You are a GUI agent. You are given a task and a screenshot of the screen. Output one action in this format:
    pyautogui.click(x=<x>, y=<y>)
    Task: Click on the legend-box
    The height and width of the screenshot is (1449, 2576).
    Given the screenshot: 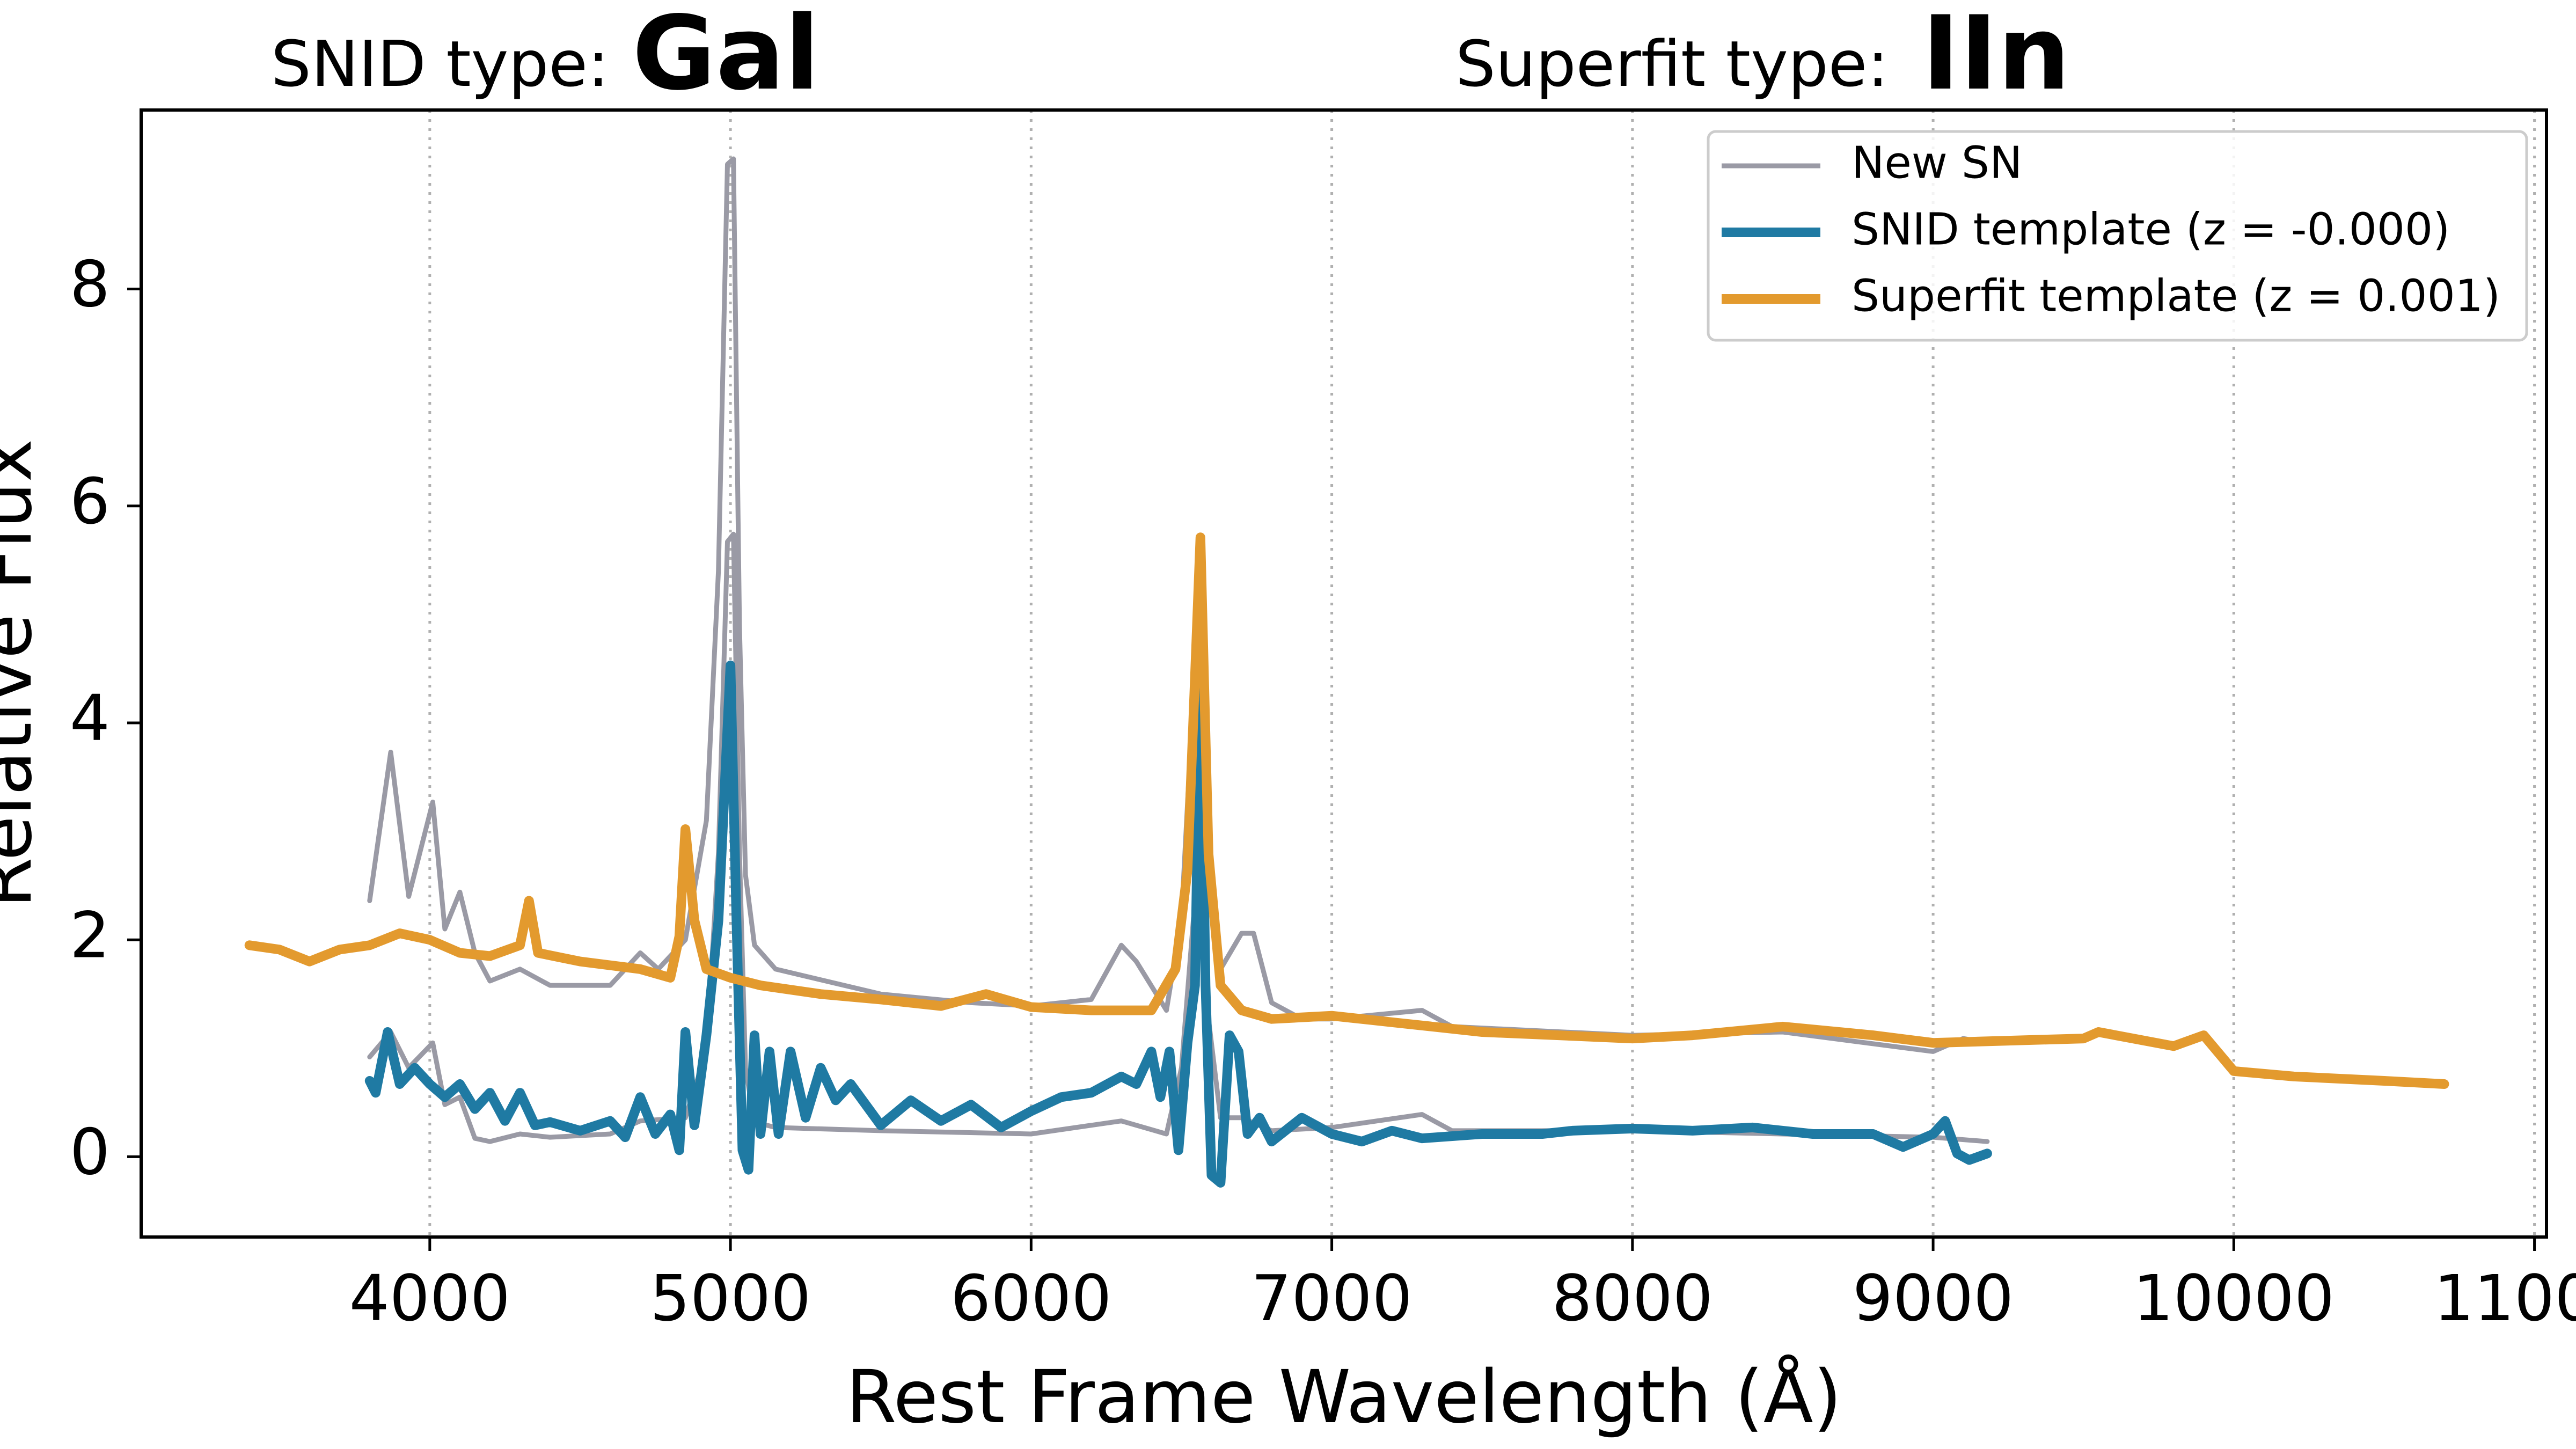 What is the action you would take?
    pyautogui.click(x=2117, y=236)
    